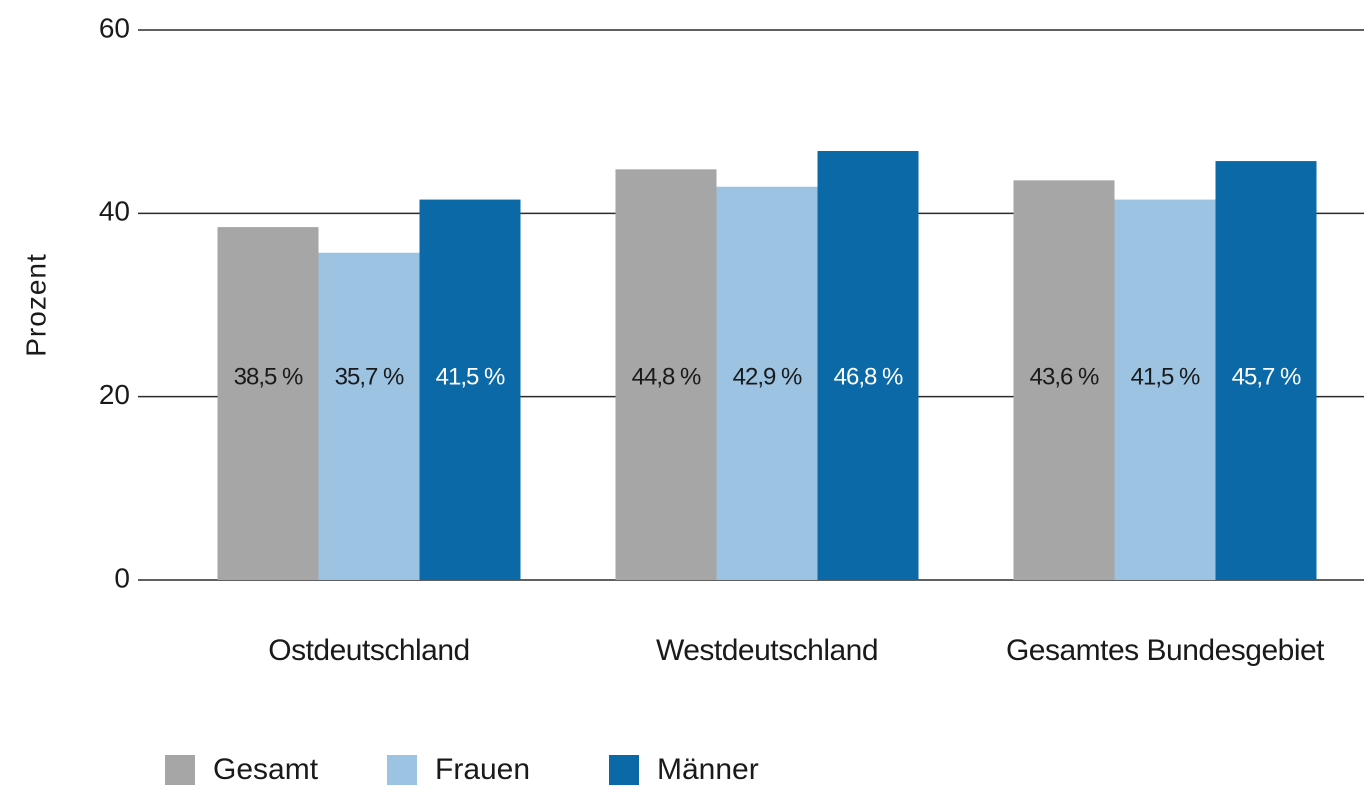  I want to click on value-label: 46,8 %, so click(868, 376).